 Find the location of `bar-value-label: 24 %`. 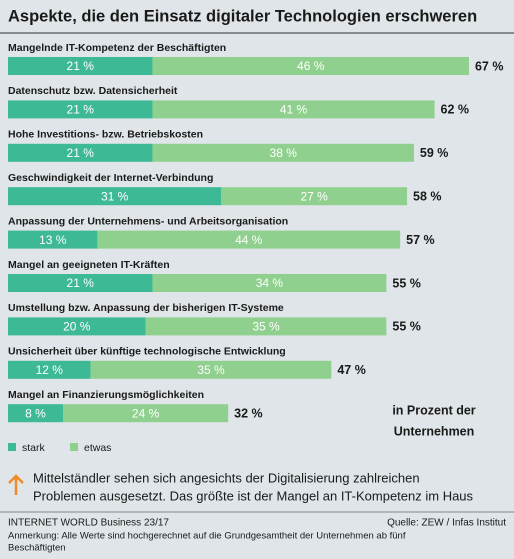

bar-value-label: 24 % is located at coordinates (146, 413).